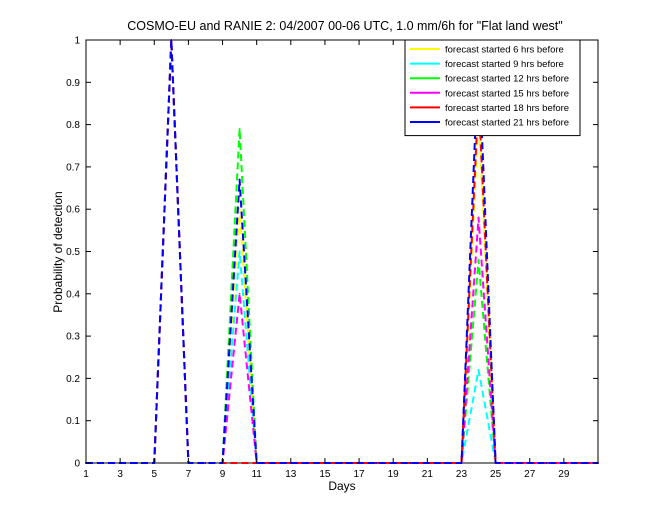 The image size is (660, 520). What do you see at coordinates (120, 474) in the screenshot?
I see `x-tick-label-1: 3` at bounding box center [120, 474].